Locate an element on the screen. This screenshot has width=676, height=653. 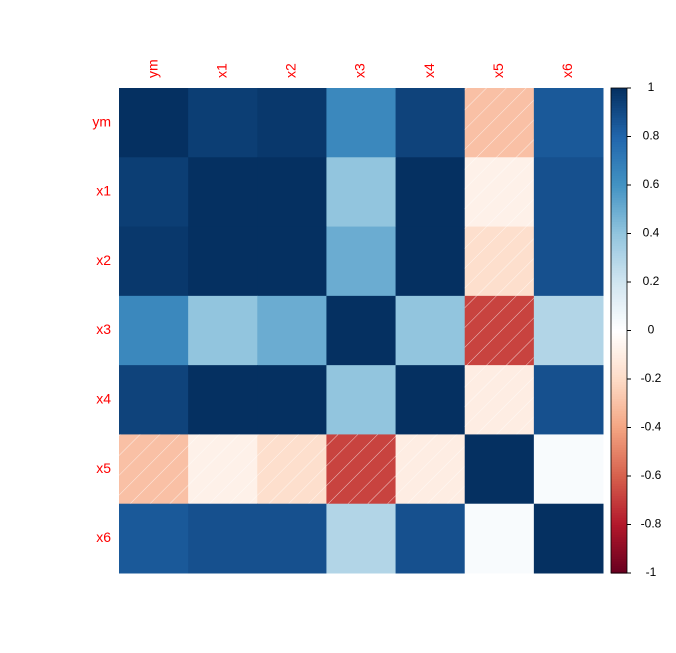
row-label: x3 is located at coordinates (103, 329).